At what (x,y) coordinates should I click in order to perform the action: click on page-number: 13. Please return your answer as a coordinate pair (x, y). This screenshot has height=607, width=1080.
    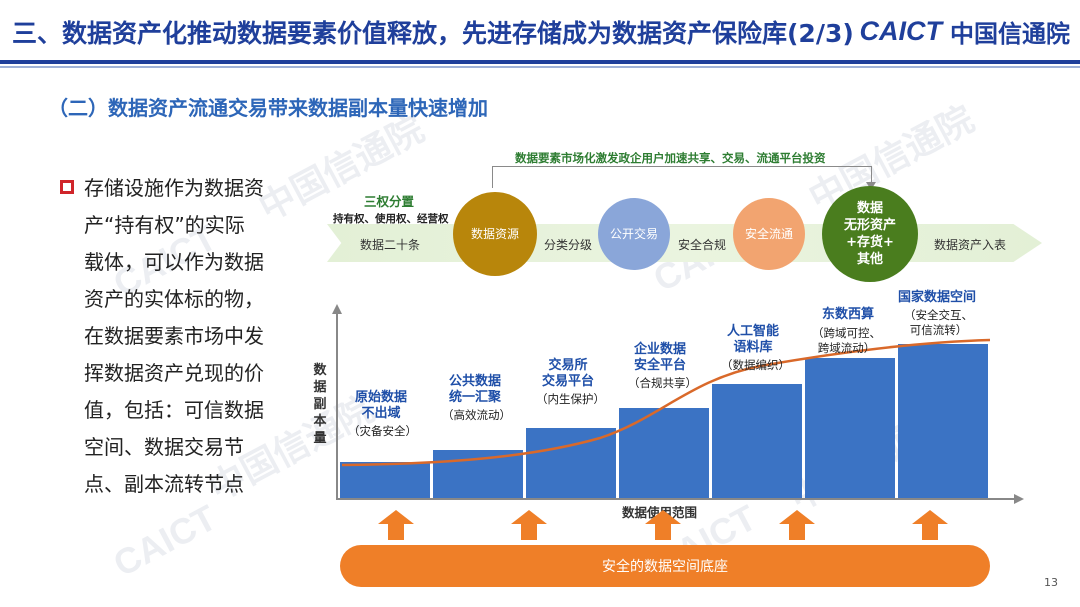
    Looking at the image, I should click on (1051, 582).